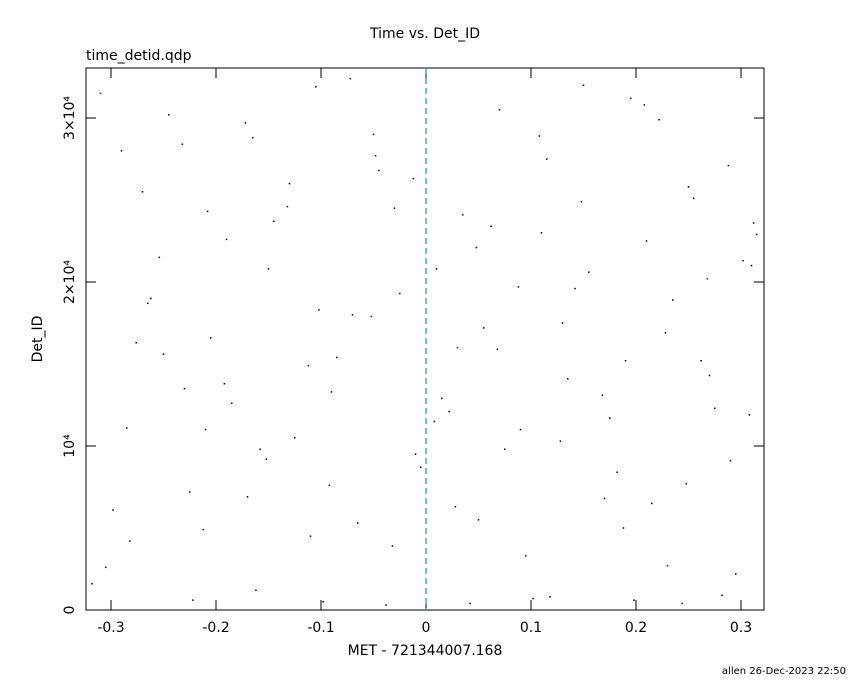 This screenshot has height=684, width=850. What do you see at coordinates (70, 118) in the screenshot?
I see `y-tick-label: 3×10⁴` at bounding box center [70, 118].